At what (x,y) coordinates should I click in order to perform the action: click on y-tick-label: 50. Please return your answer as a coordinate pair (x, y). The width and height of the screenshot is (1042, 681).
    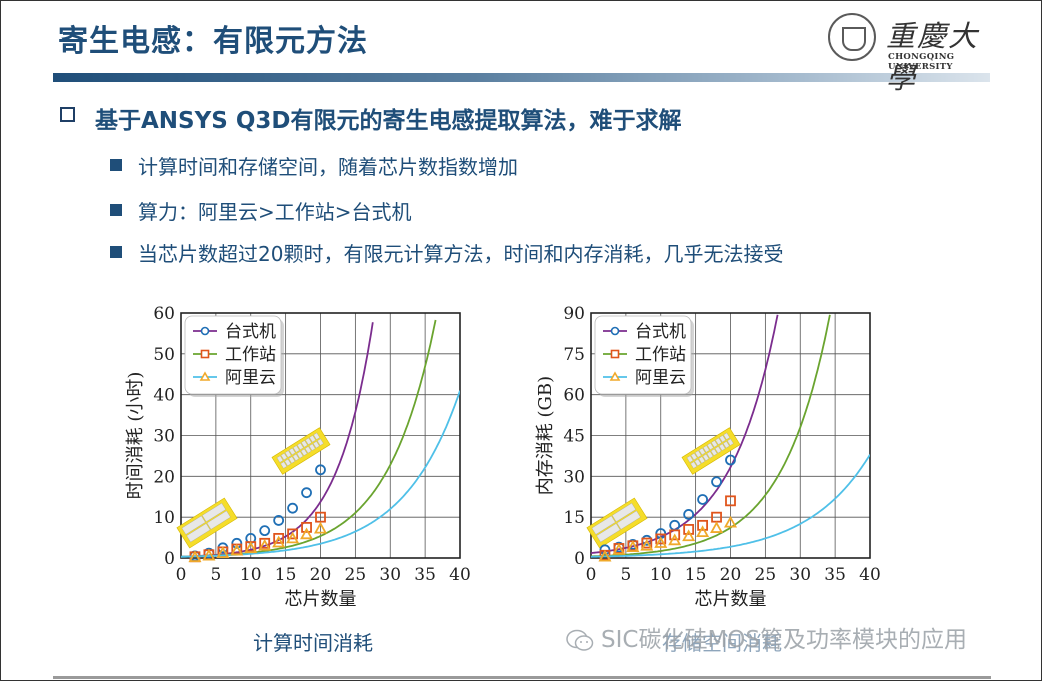
    Looking at the image, I should click on (164, 355).